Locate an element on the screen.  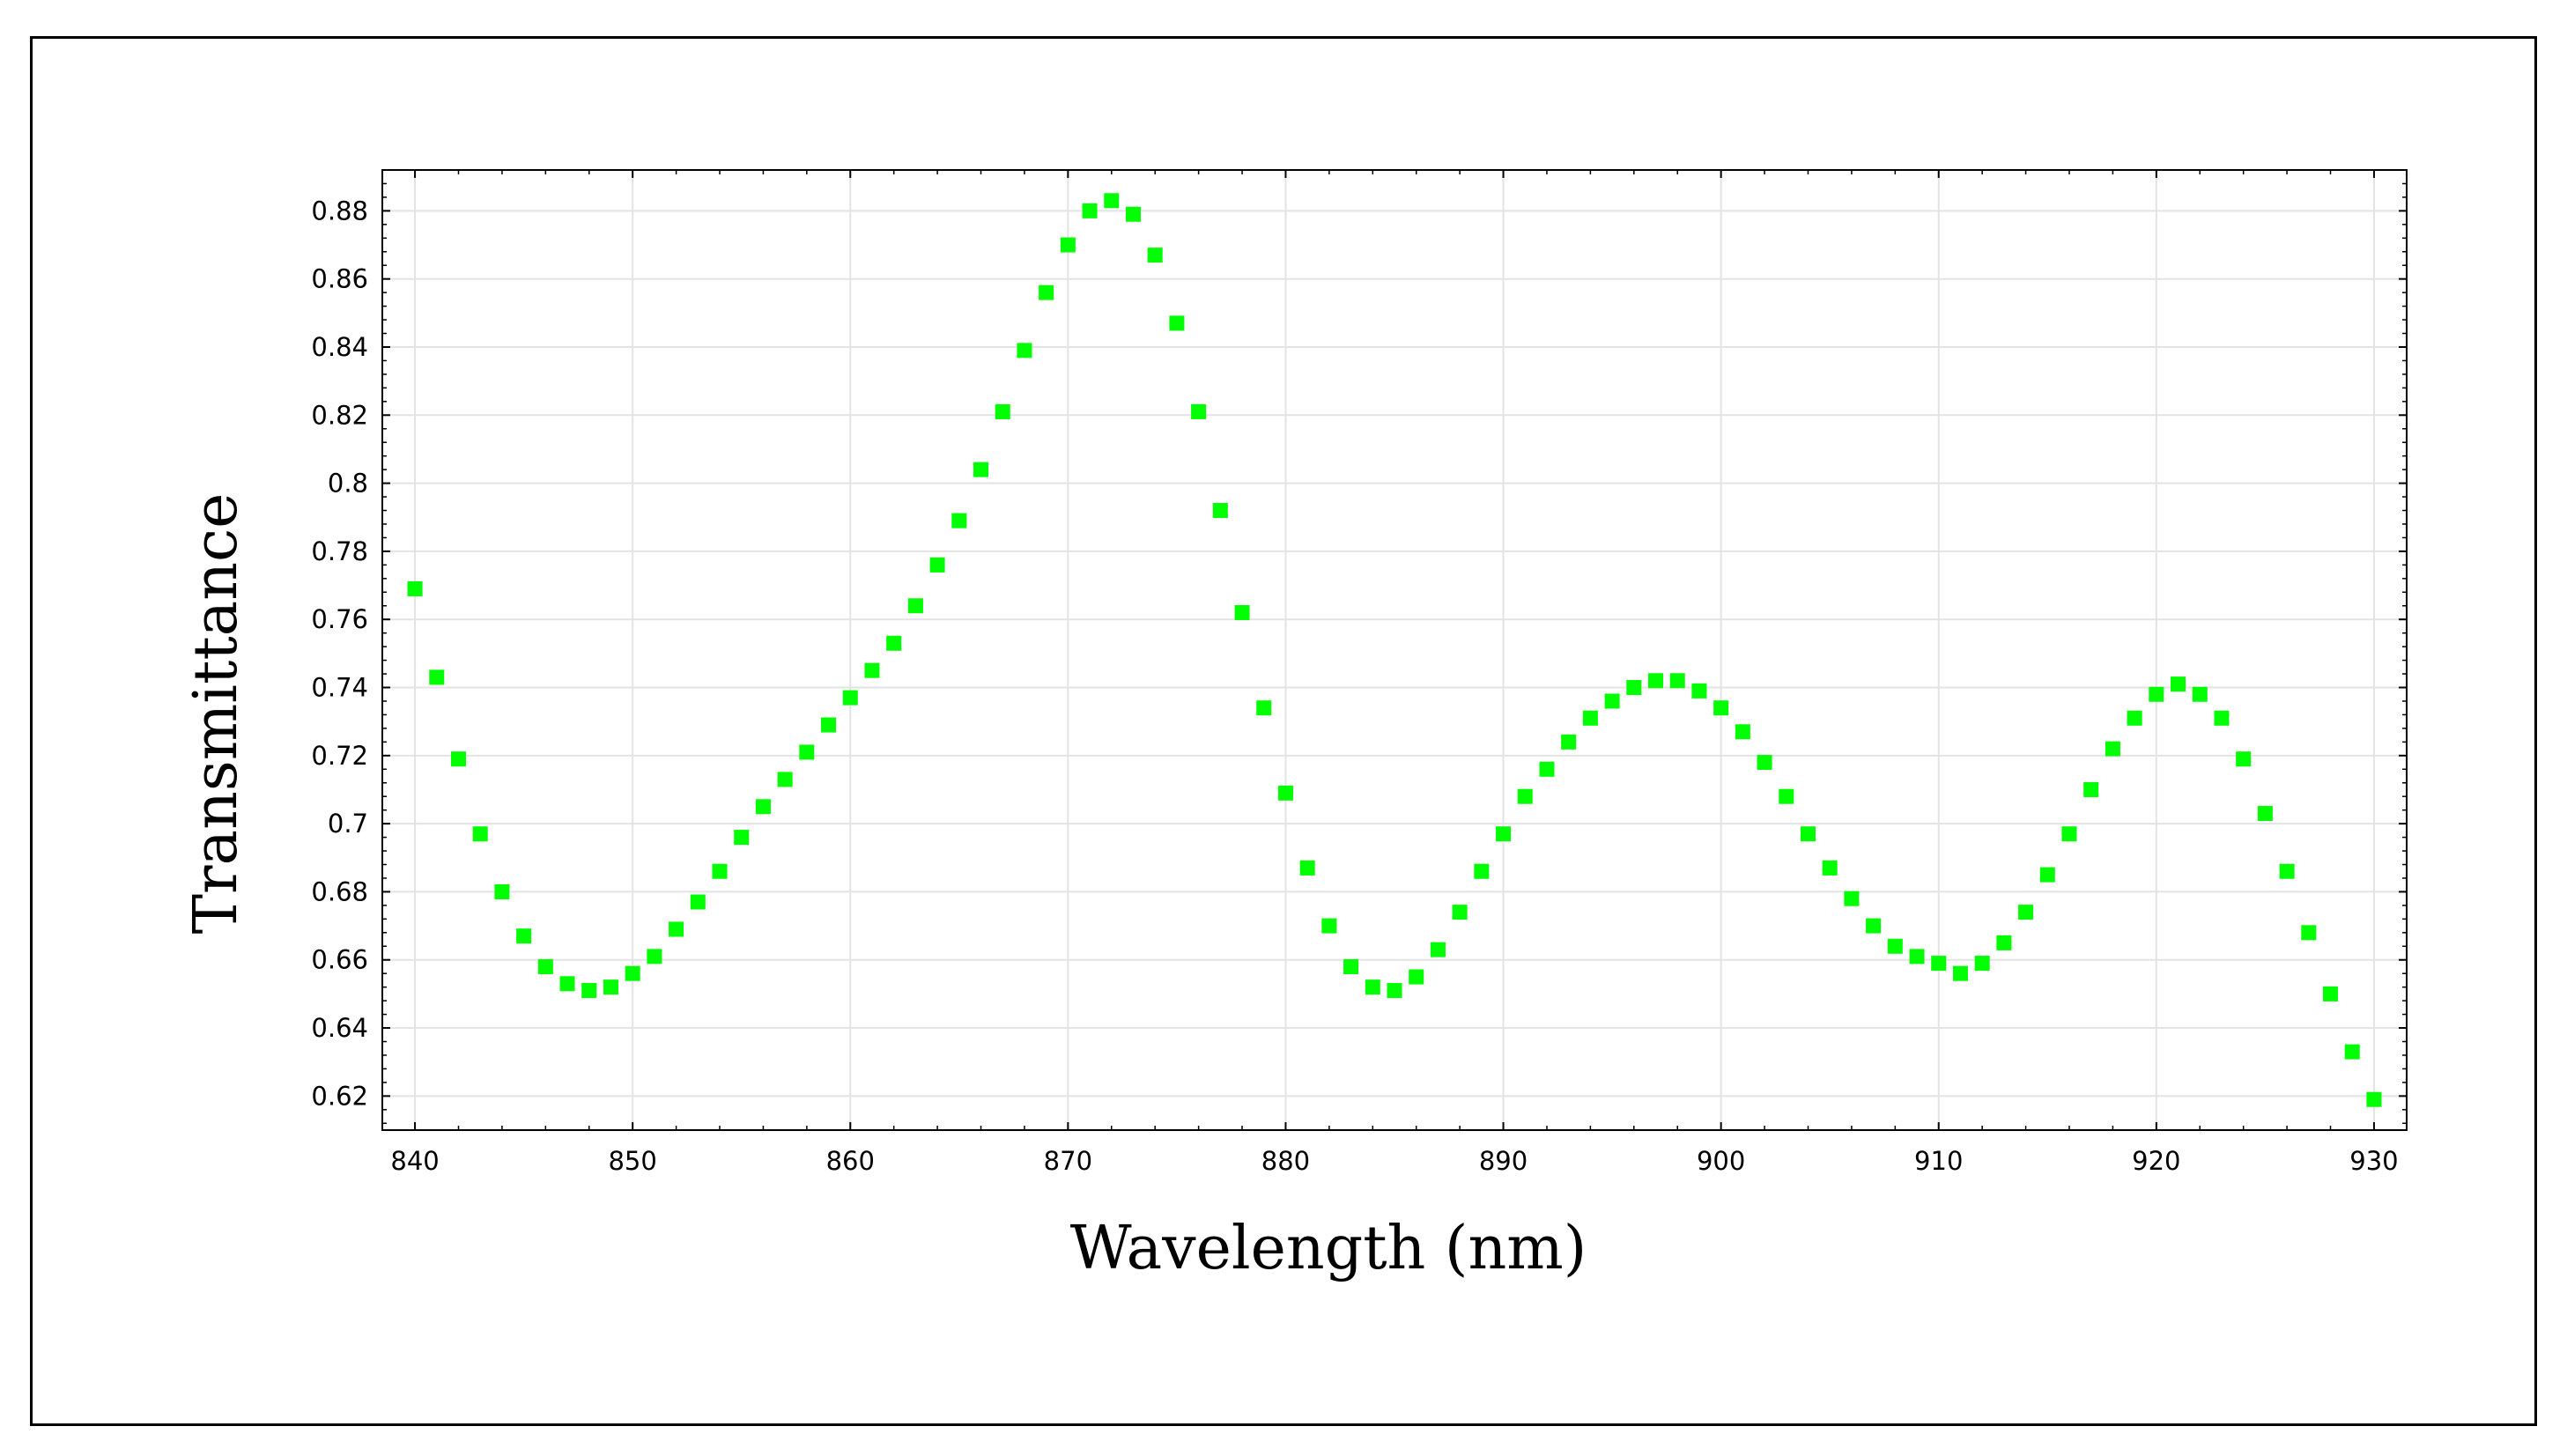
x-tick-label: 910 is located at coordinates (1938, 1161).